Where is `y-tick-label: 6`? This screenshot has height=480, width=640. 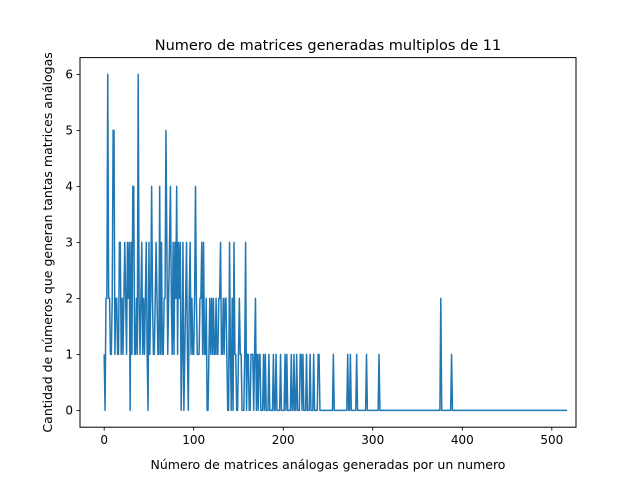 y-tick-label: 6 is located at coordinates (69, 75).